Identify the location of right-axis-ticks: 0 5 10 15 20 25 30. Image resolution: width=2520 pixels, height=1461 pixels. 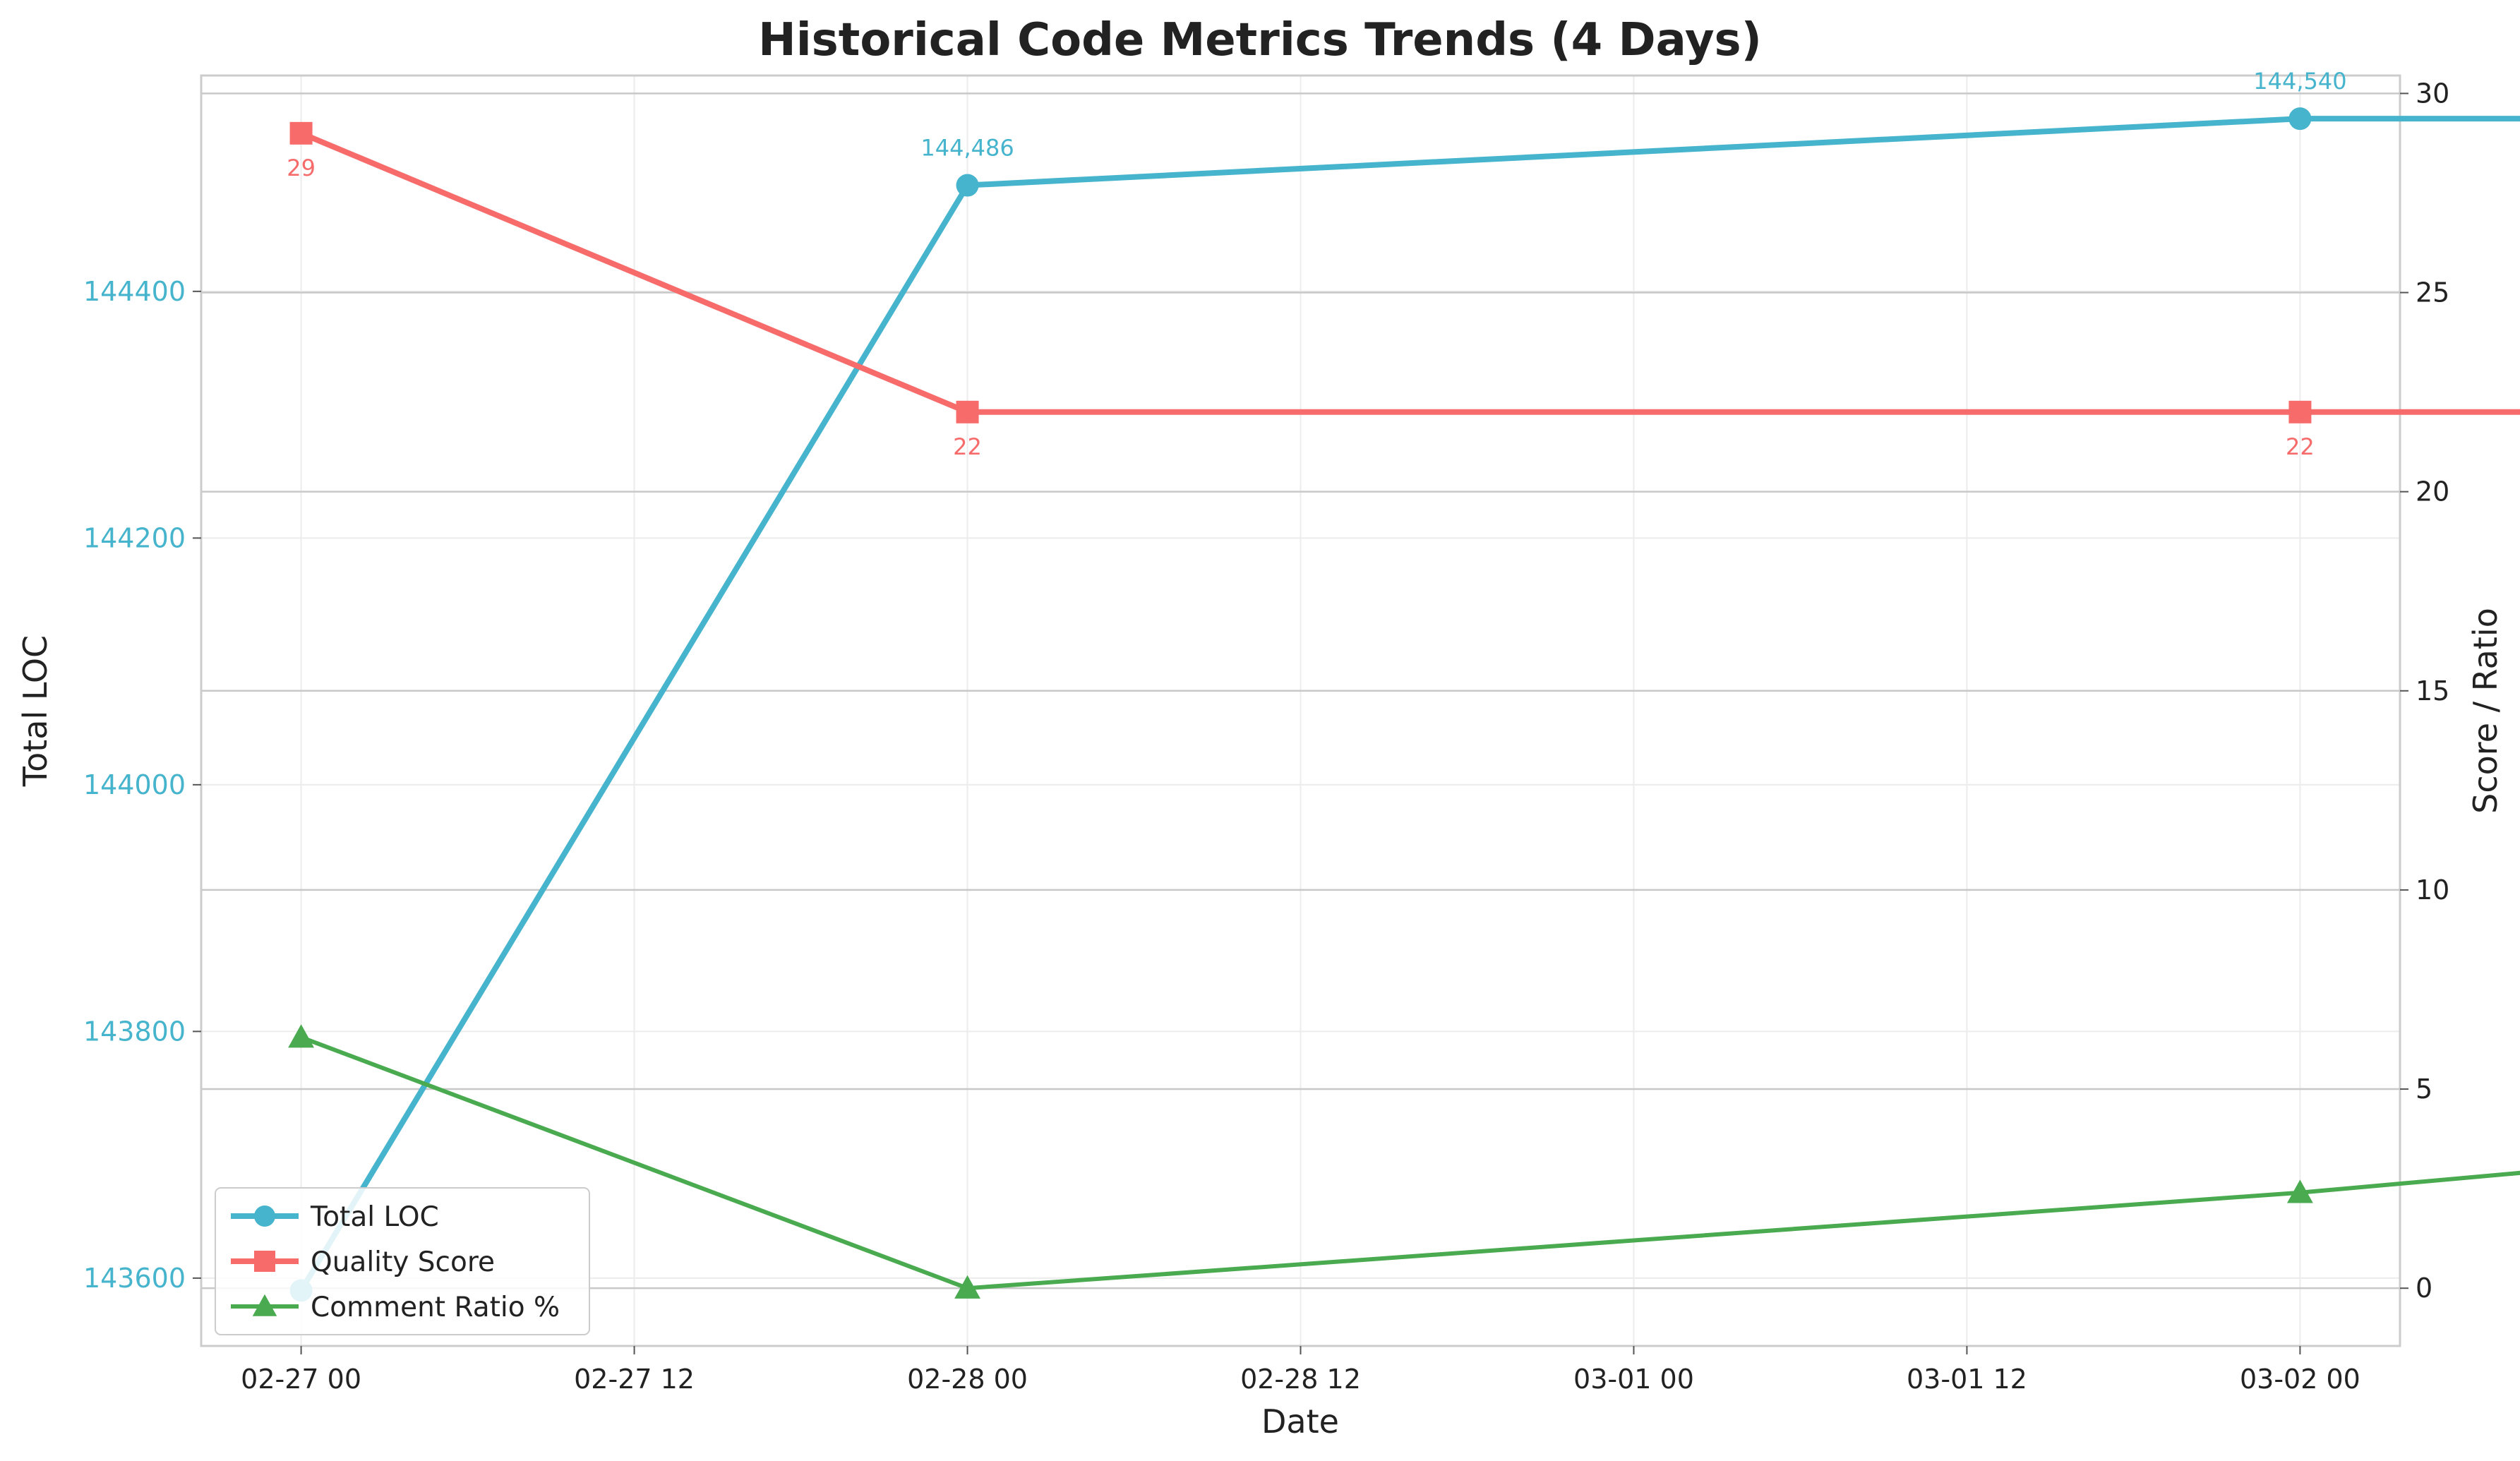
(2425, 691).